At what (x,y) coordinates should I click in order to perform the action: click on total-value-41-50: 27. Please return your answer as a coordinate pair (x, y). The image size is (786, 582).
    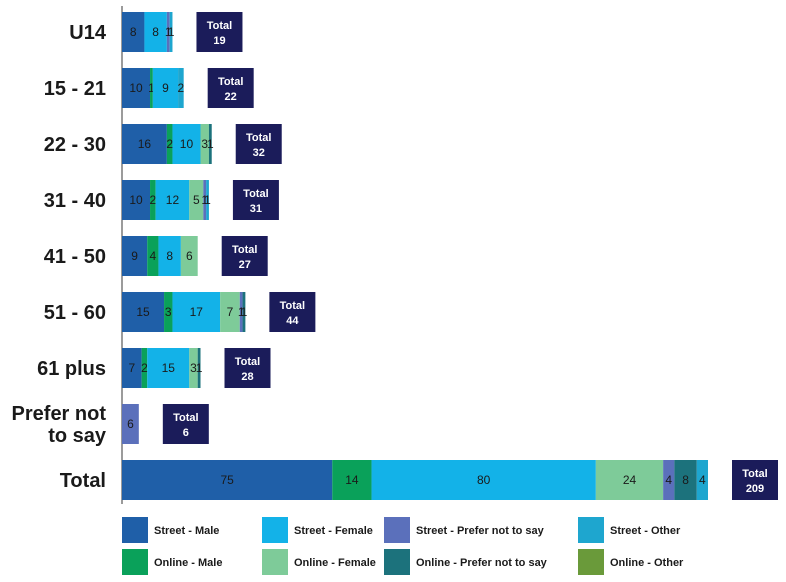
    Looking at the image, I should click on (245, 265).